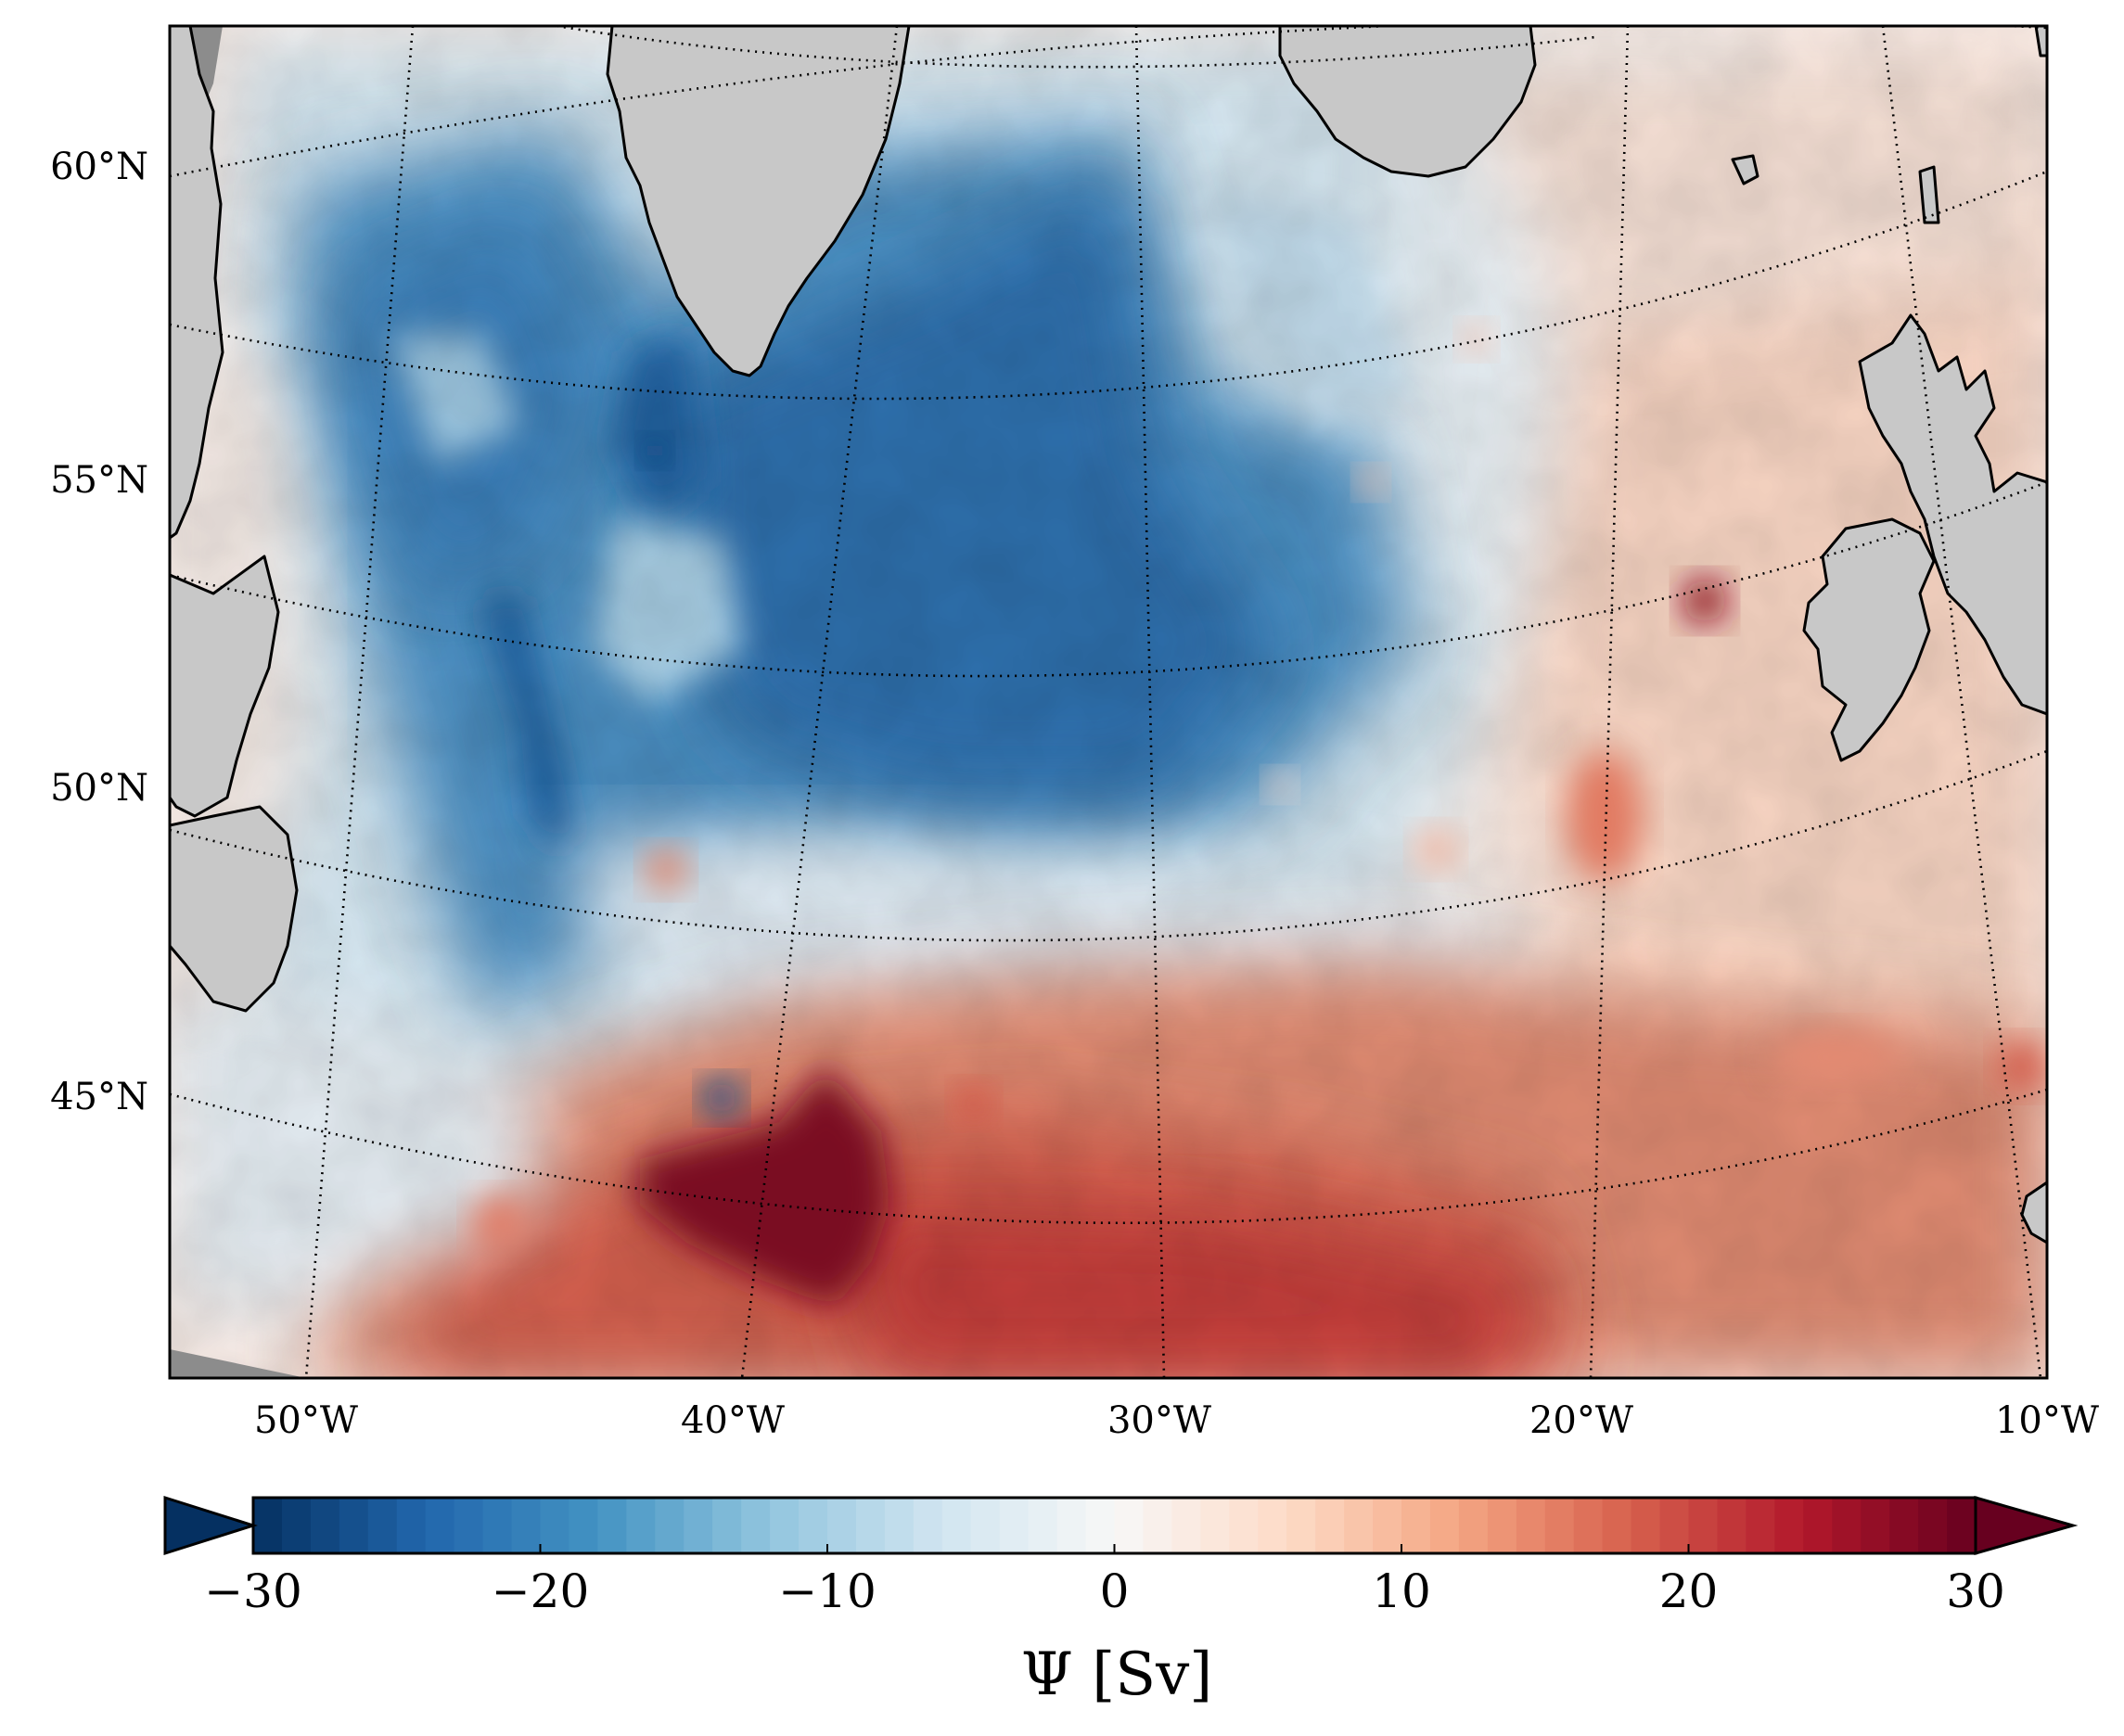 This screenshot has width=2124, height=1736. What do you see at coordinates (306, 1420) in the screenshot?
I see `lon-label-50w: 50°W` at bounding box center [306, 1420].